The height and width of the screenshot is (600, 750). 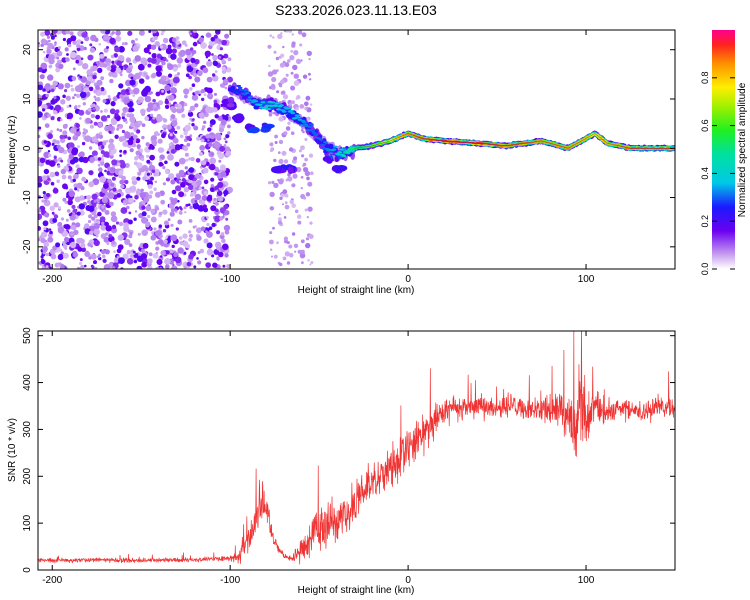 I want to click on spectrogram-secondary-cell, so click(x=231, y=100).